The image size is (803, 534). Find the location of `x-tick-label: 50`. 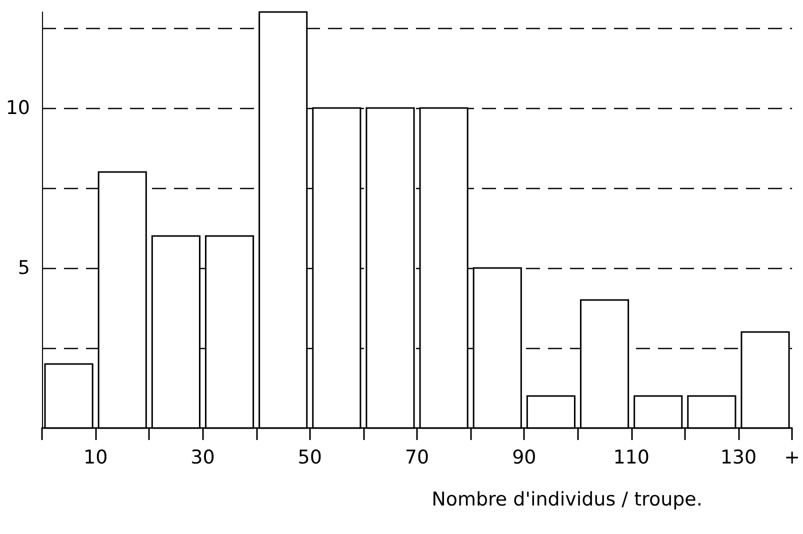

x-tick-label: 50 is located at coordinates (310, 457).